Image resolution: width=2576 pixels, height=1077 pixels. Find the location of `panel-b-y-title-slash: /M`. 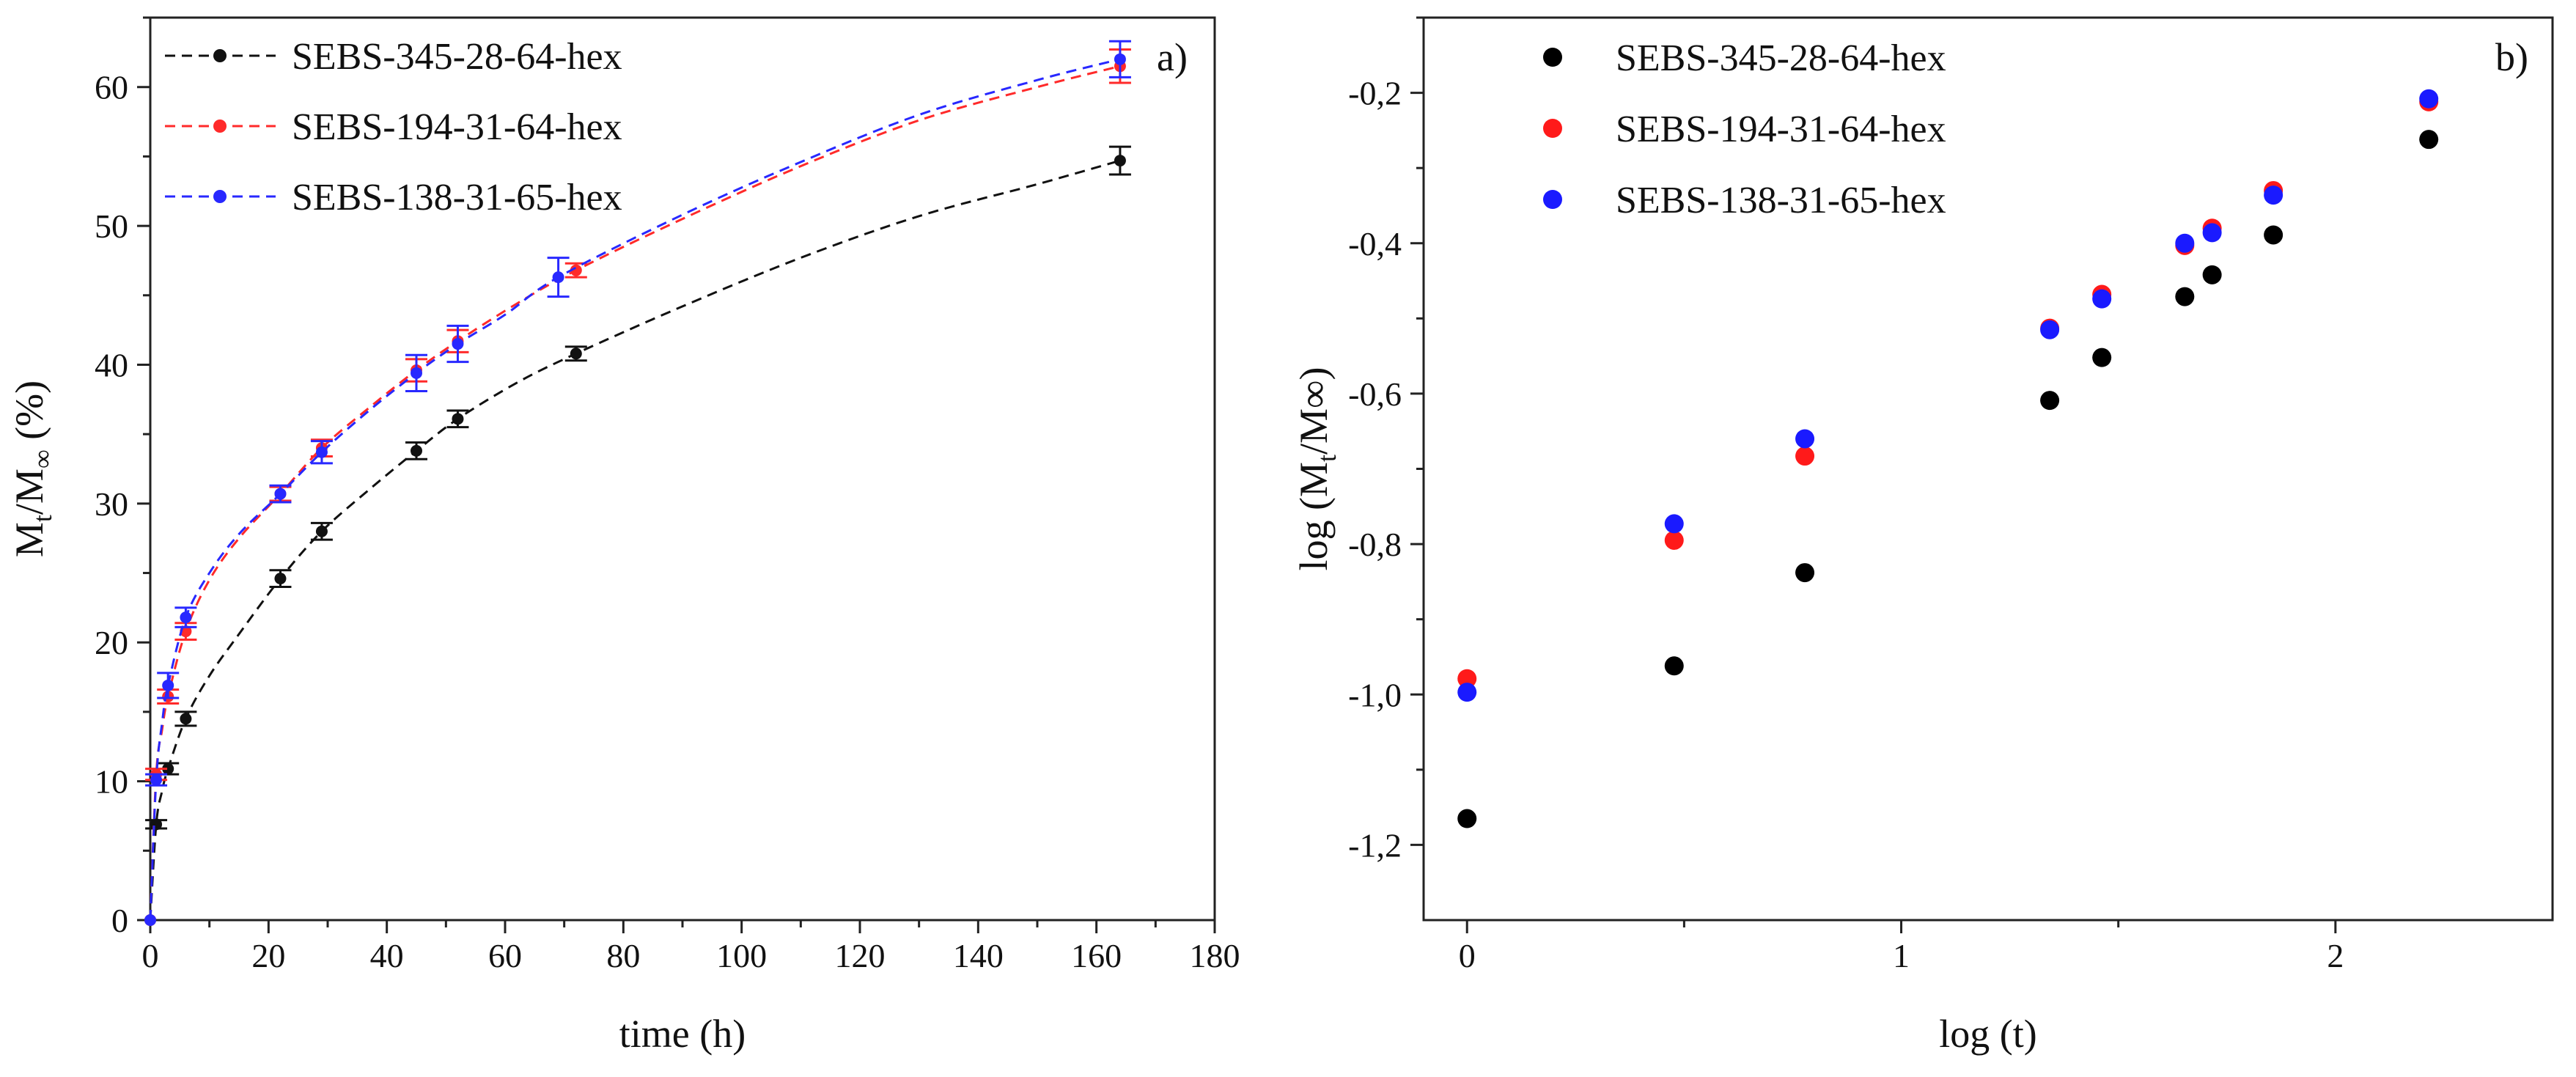

panel-b-y-title-slash: /M is located at coordinates (1314, 431).